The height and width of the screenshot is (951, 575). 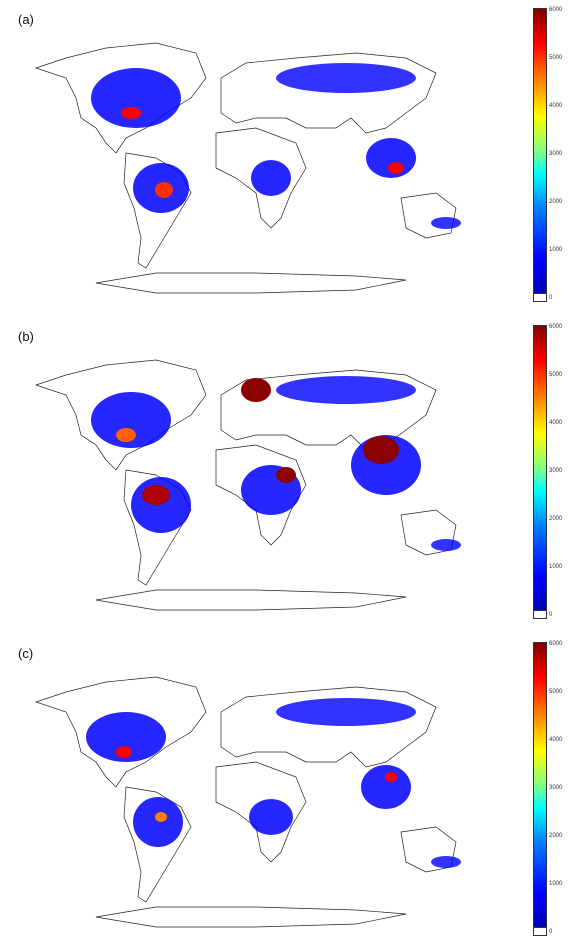 What do you see at coordinates (256, 390) in the screenshot?
I see `region-eu-hot` at bounding box center [256, 390].